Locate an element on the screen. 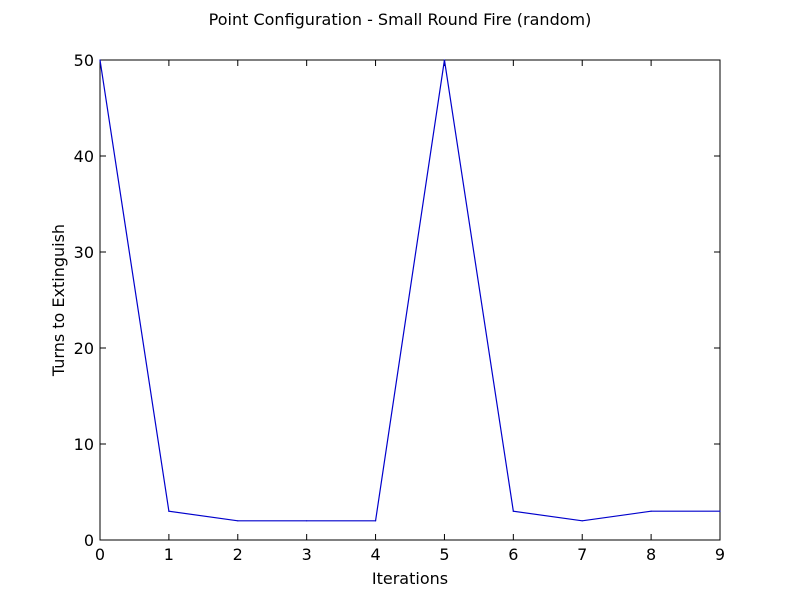  y-tick-label-3: 30 is located at coordinates (84, 252).